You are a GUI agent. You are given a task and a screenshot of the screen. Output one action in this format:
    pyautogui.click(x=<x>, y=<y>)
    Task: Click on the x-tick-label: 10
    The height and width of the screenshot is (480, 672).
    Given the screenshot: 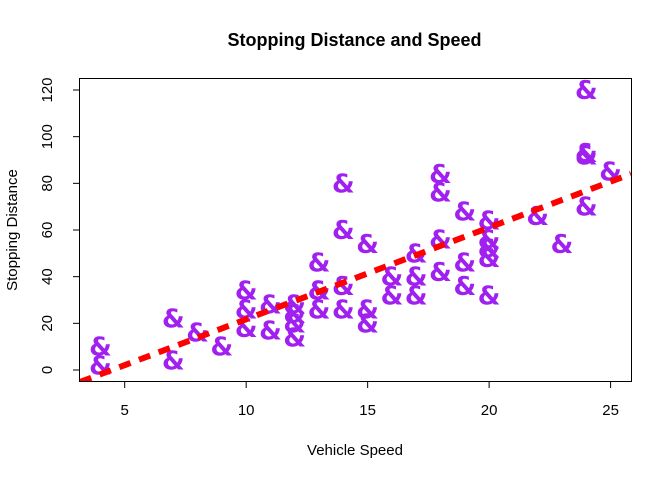 What is the action you would take?
    pyautogui.click(x=246, y=410)
    